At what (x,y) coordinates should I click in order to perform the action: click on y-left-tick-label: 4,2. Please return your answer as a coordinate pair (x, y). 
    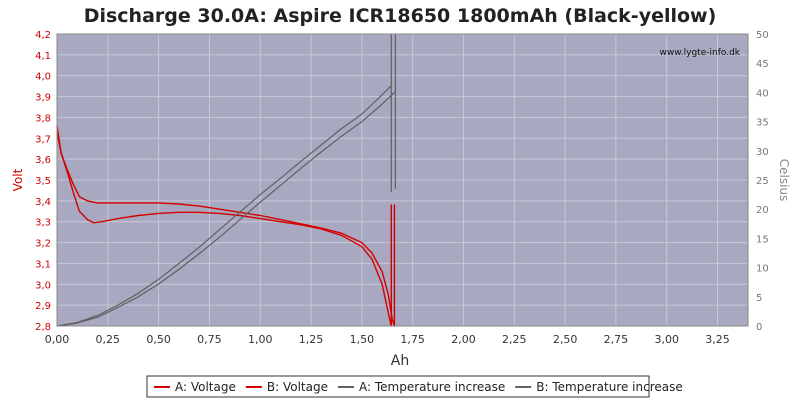
    Looking at the image, I should click on (43, 35).